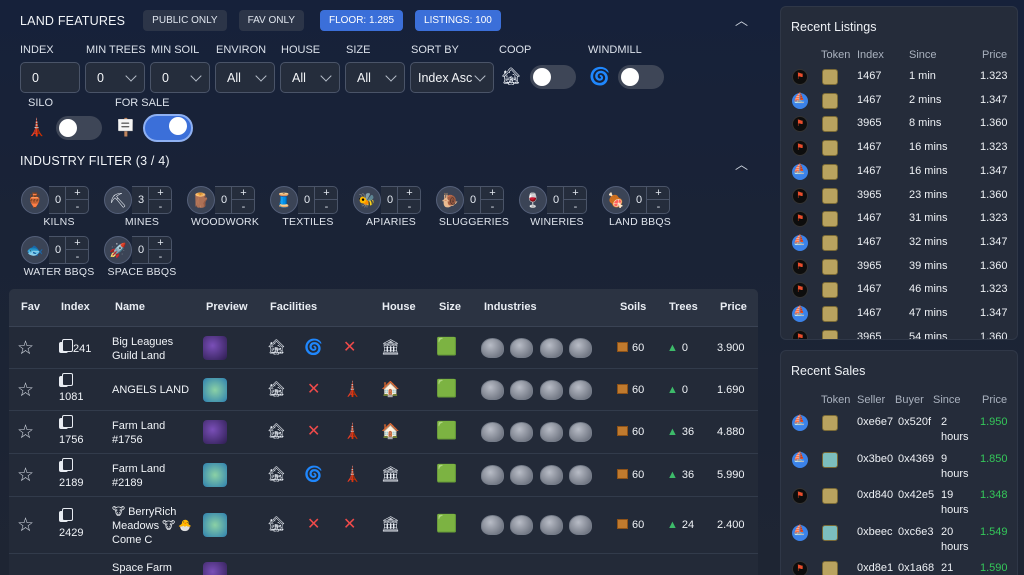 Image resolution: width=1024 pixels, height=575 pixels. I want to click on index-input: 0, so click(50, 77).